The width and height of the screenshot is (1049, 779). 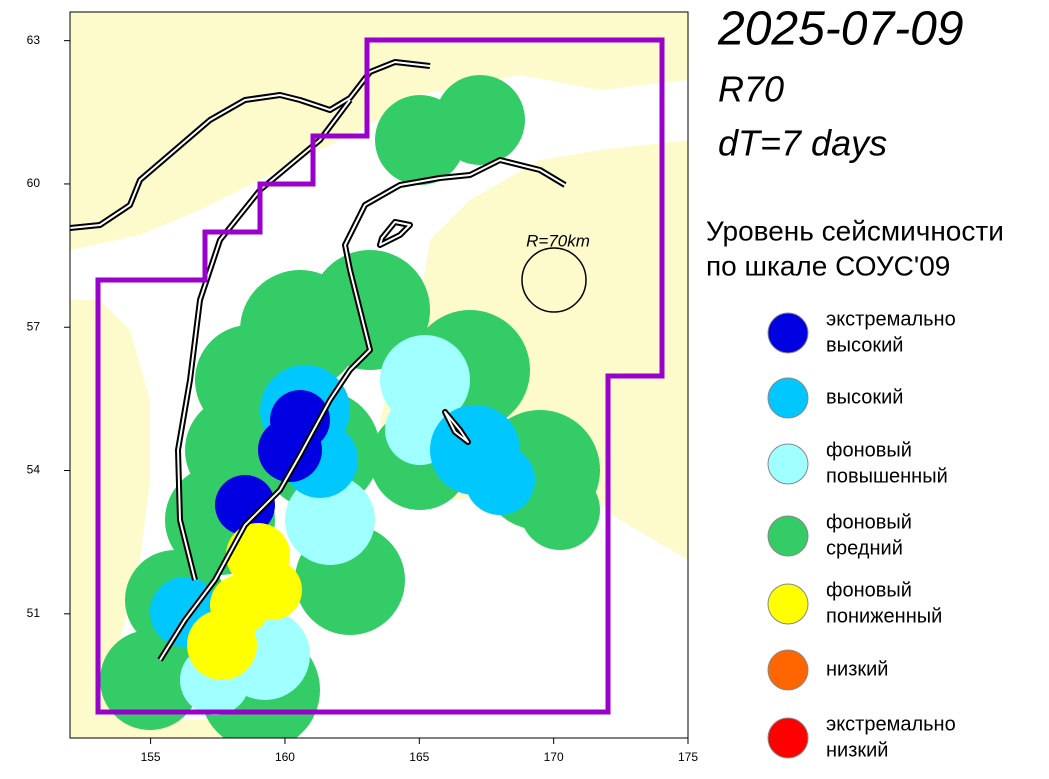 What do you see at coordinates (884, 616) in the screenshot?
I see `legend-label: пониженный` at bounding box center [884, 616].